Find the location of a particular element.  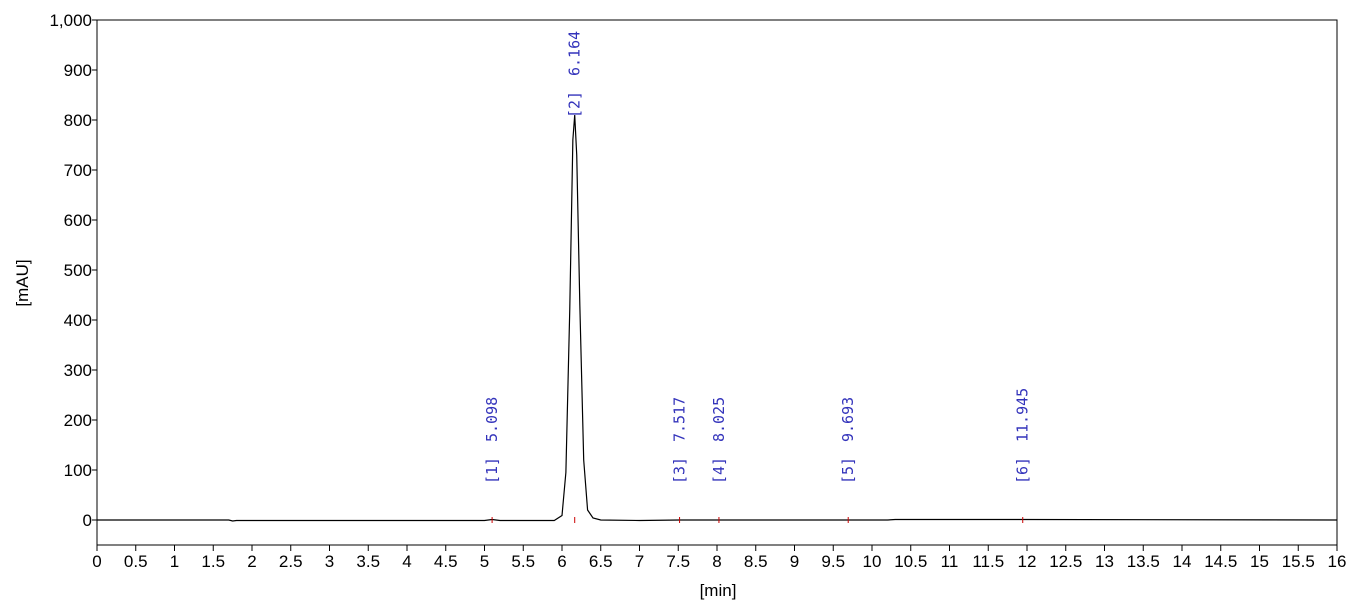

y-tick-label: 200 is located at coordinates (78, 420).